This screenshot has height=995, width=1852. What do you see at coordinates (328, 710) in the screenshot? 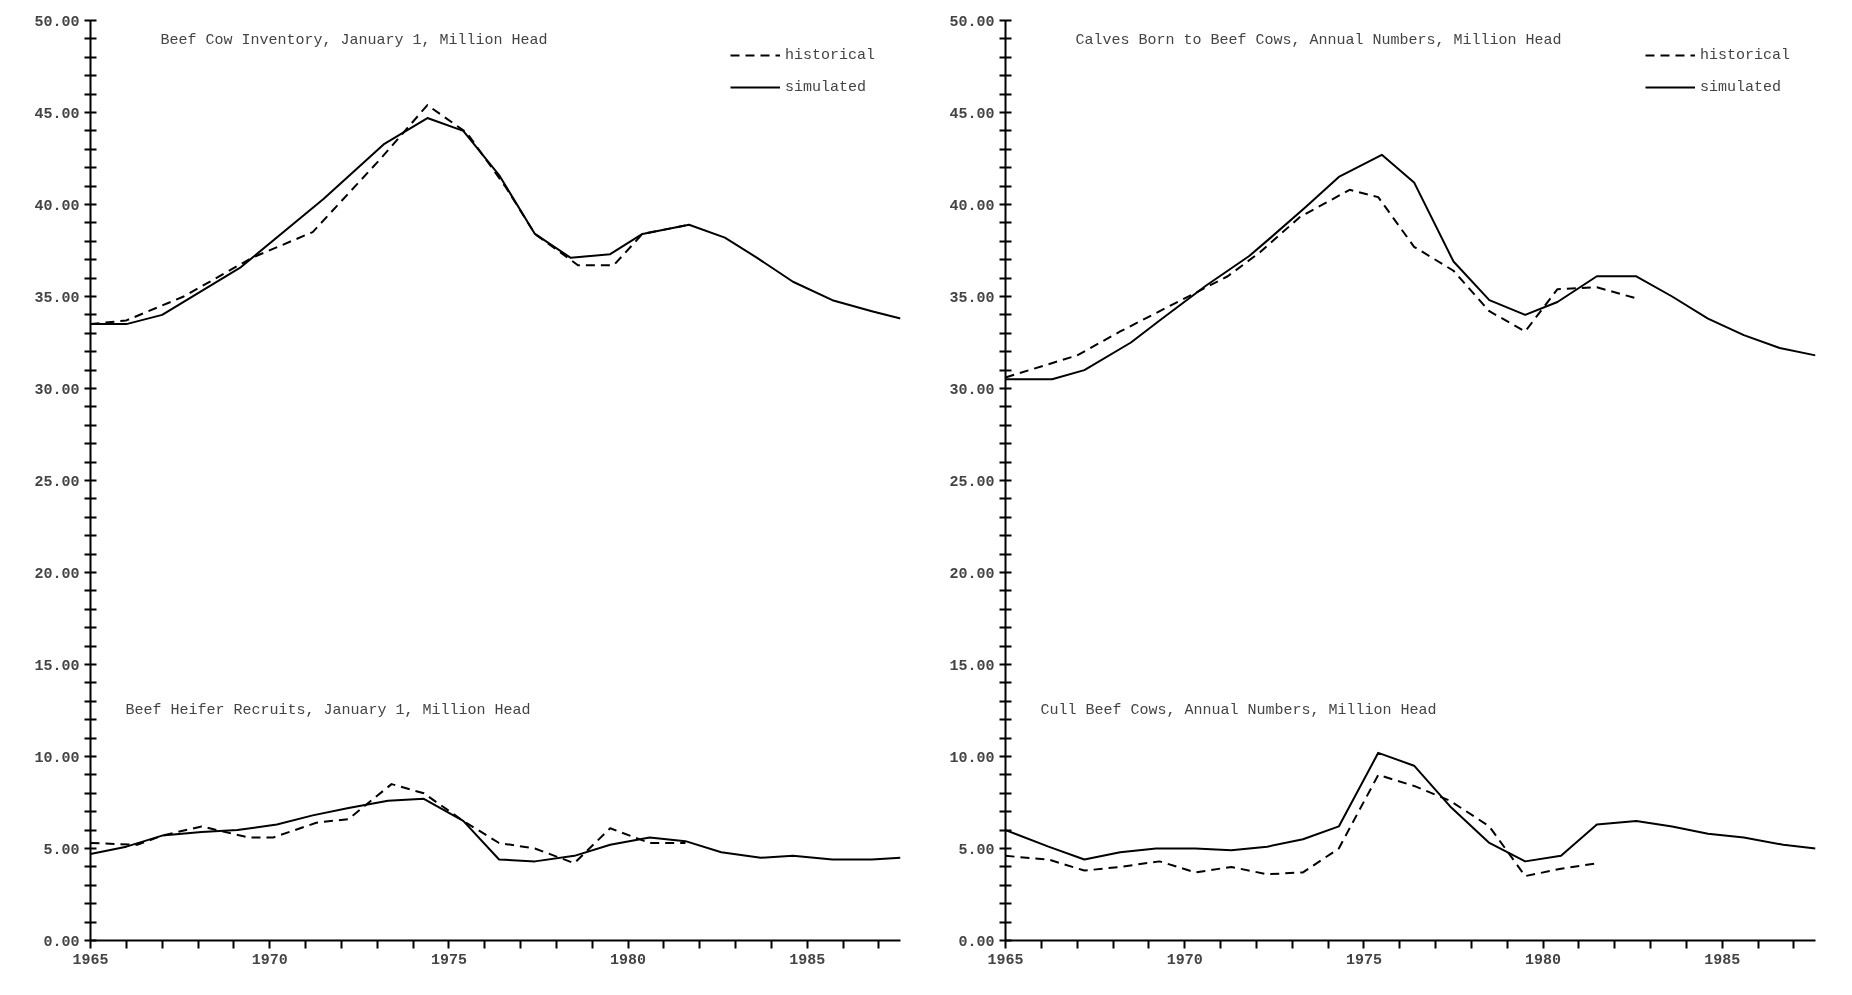
I see `annotation: Beef Heifer Recruits, January 1, Million Head` at bounding box center [328, 710].